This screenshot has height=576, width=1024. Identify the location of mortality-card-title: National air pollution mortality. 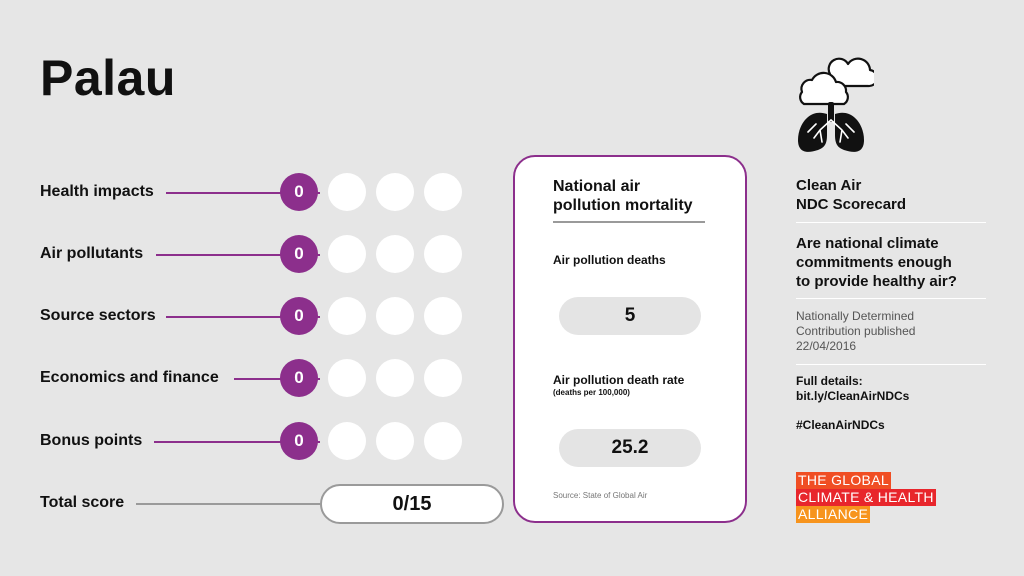
(629, 200).